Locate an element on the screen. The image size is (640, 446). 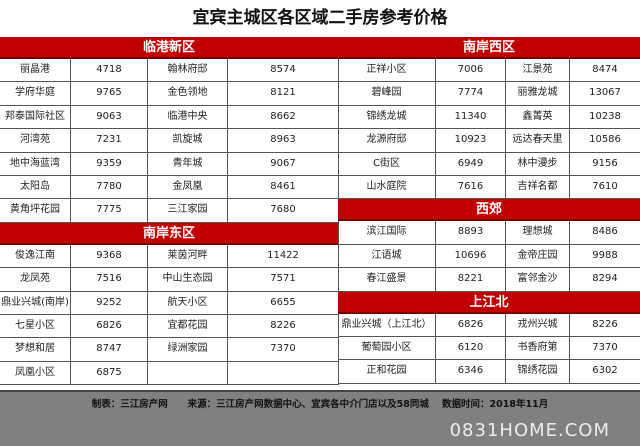
district-header: 上江北 is located at coordinates (489, 302).